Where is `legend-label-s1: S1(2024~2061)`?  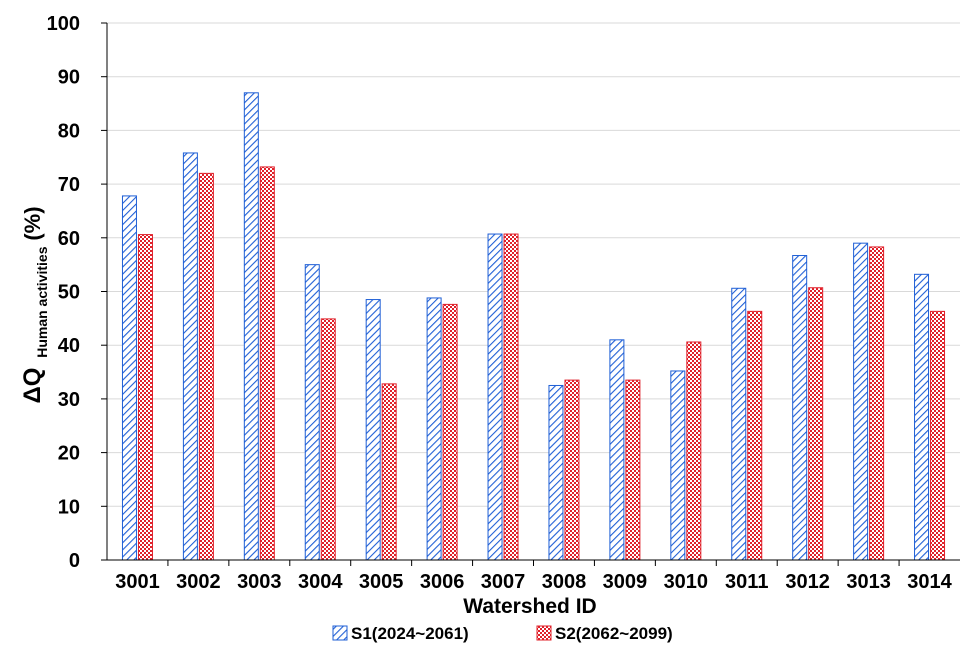
legend-label-s1: S1(2024~2061) is located at coordinates (410, 633).